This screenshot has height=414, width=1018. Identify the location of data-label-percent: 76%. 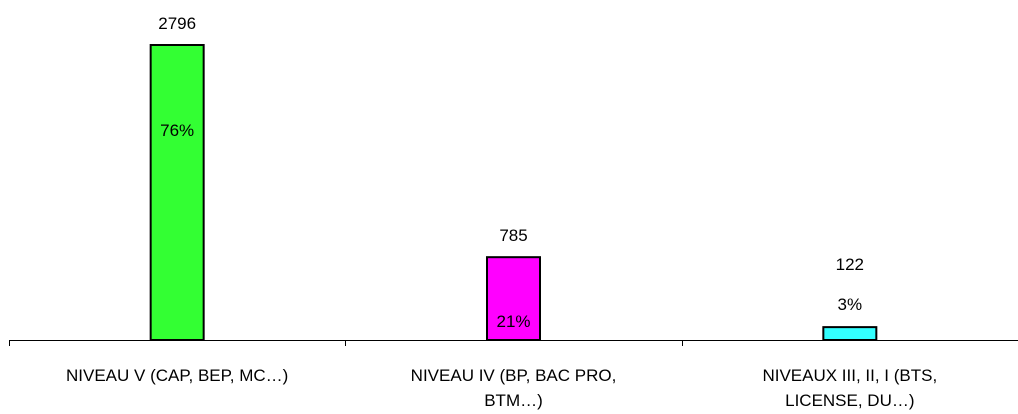
(177, 130).